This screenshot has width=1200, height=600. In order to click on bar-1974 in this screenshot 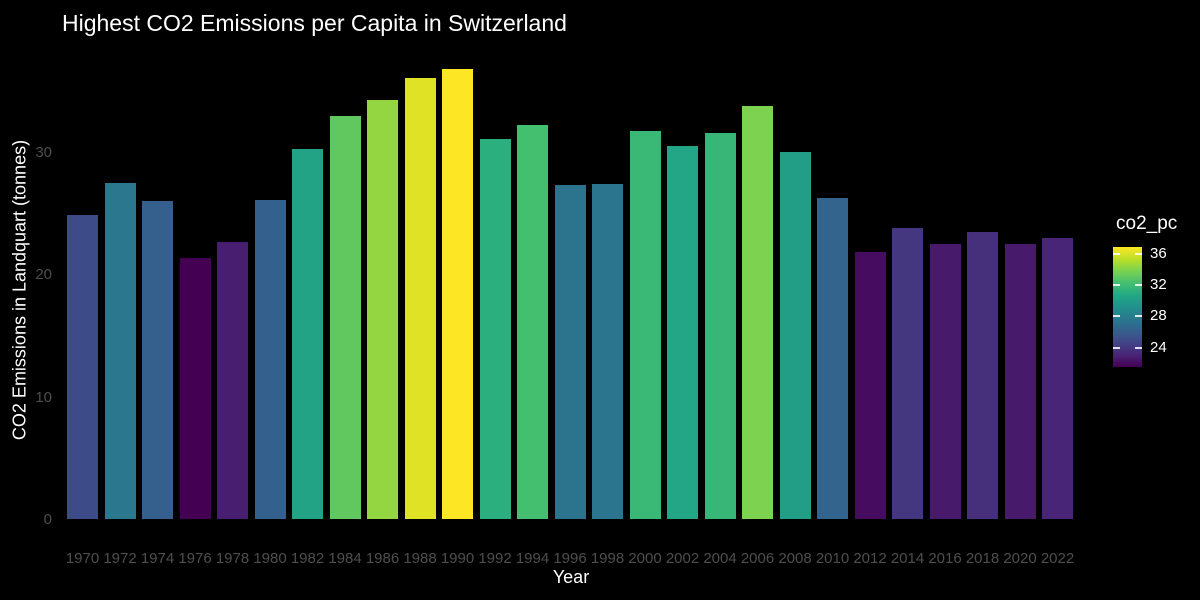, I will do `click(157, 360)`.